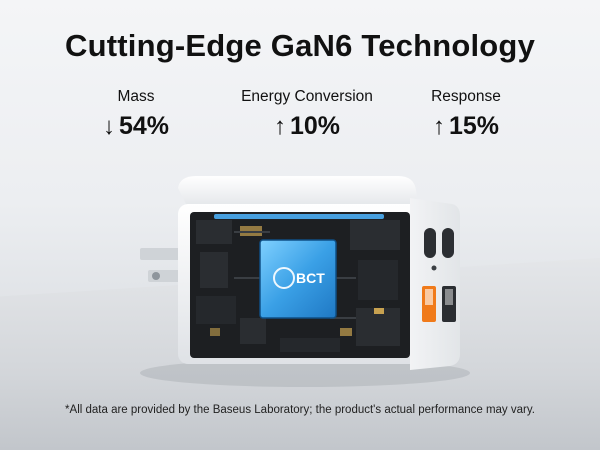  I want to click on stat-mass-label: Mass, so click(136, 96).